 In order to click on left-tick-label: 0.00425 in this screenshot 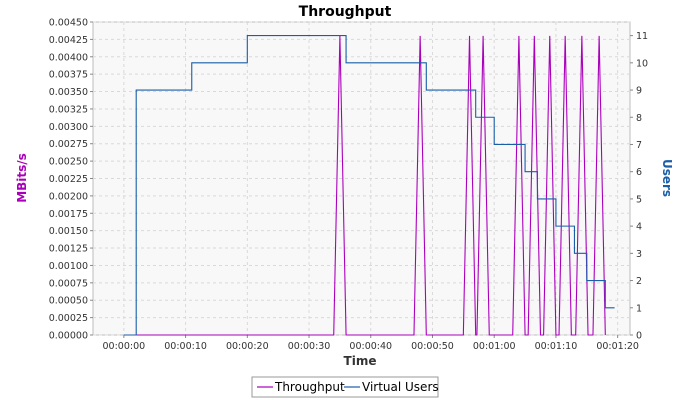, I will do `click(68, 40)`.